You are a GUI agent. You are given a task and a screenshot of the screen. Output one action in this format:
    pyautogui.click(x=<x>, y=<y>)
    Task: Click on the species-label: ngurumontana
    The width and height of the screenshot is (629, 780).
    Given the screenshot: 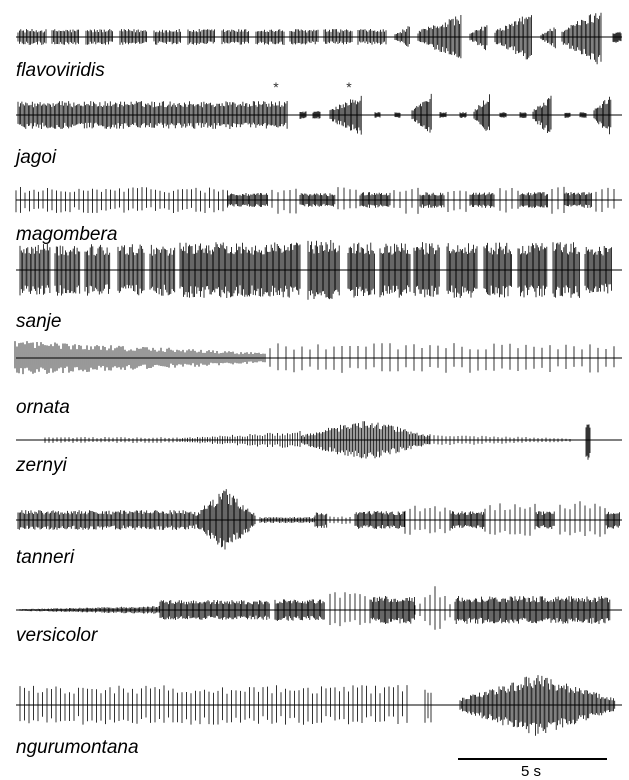 What is the action you would take?
    pyautogui.click(x=77, y=747)
    